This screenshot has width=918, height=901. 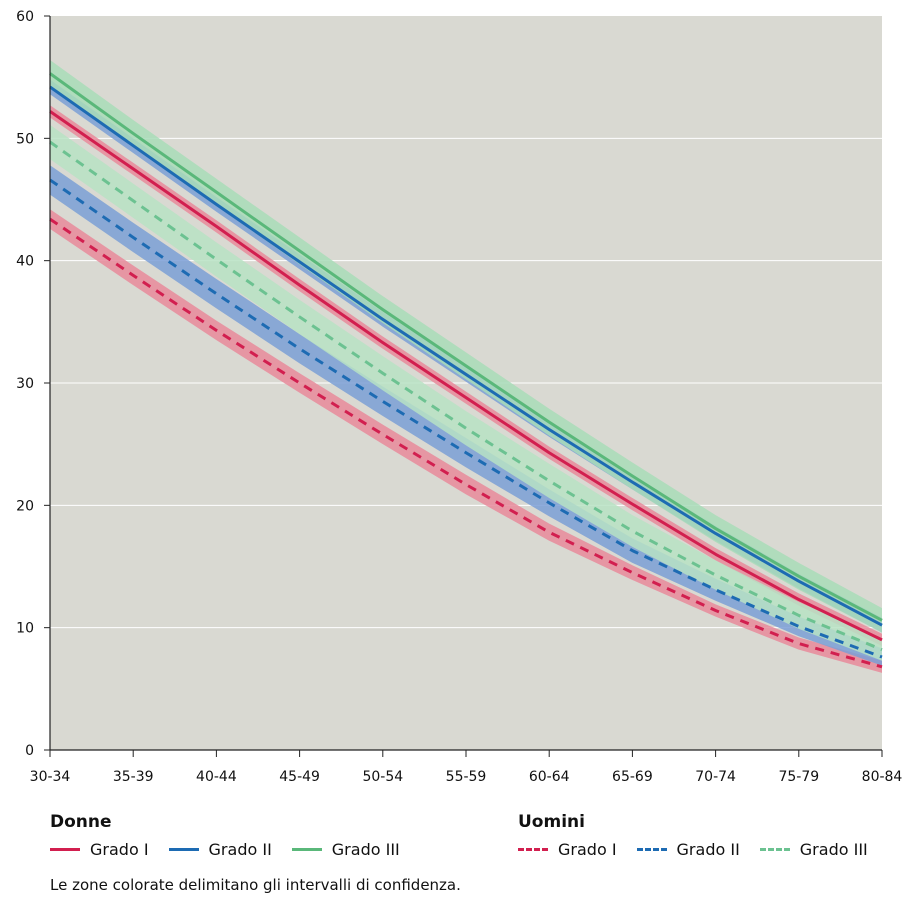 What do you see at coordinates (651, 849) in the screenshot?
I see `legend-swatch-dashed-blue` at bounding box center [651, 849].